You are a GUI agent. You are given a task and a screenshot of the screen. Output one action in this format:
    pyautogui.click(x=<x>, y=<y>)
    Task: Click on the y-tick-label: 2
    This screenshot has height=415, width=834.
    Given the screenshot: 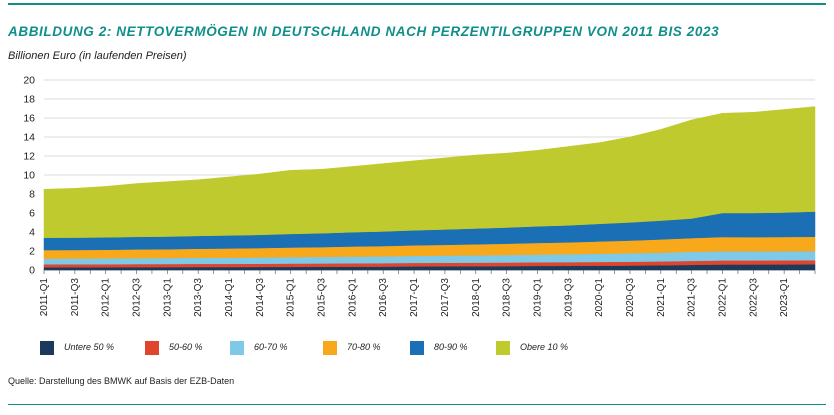 What is the action you would take?
    pyautogui.click(x=32, y=252)
    